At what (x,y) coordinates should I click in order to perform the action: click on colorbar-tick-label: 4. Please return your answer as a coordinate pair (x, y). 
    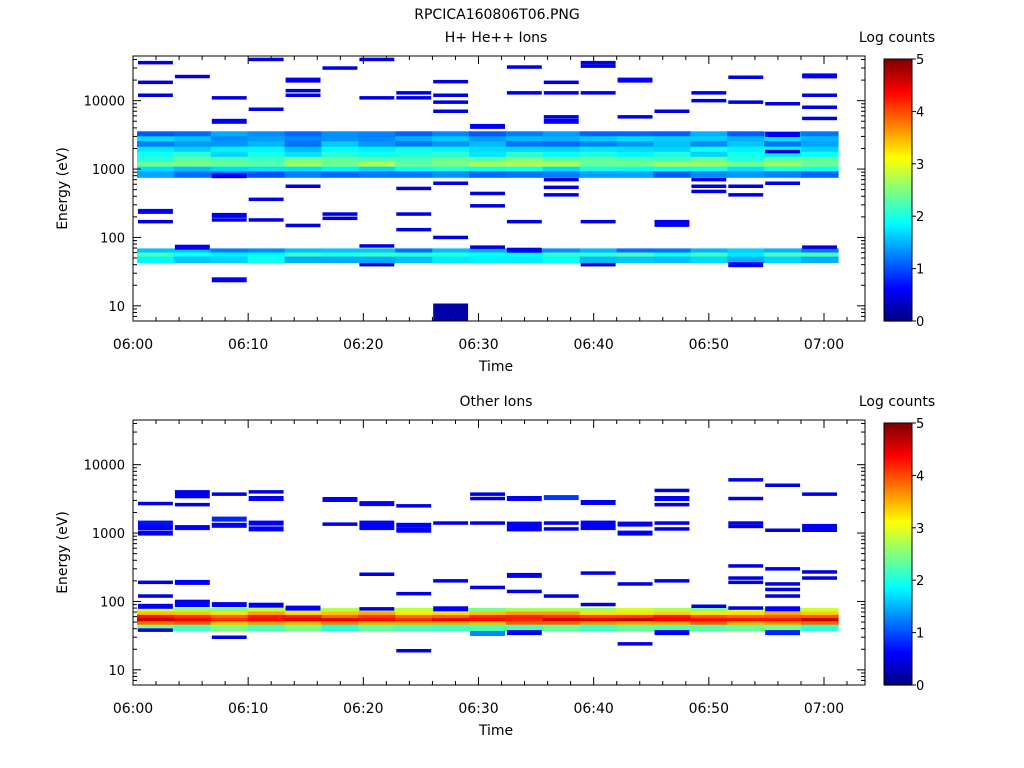
    Looking at the image, I should click on (920, 476).